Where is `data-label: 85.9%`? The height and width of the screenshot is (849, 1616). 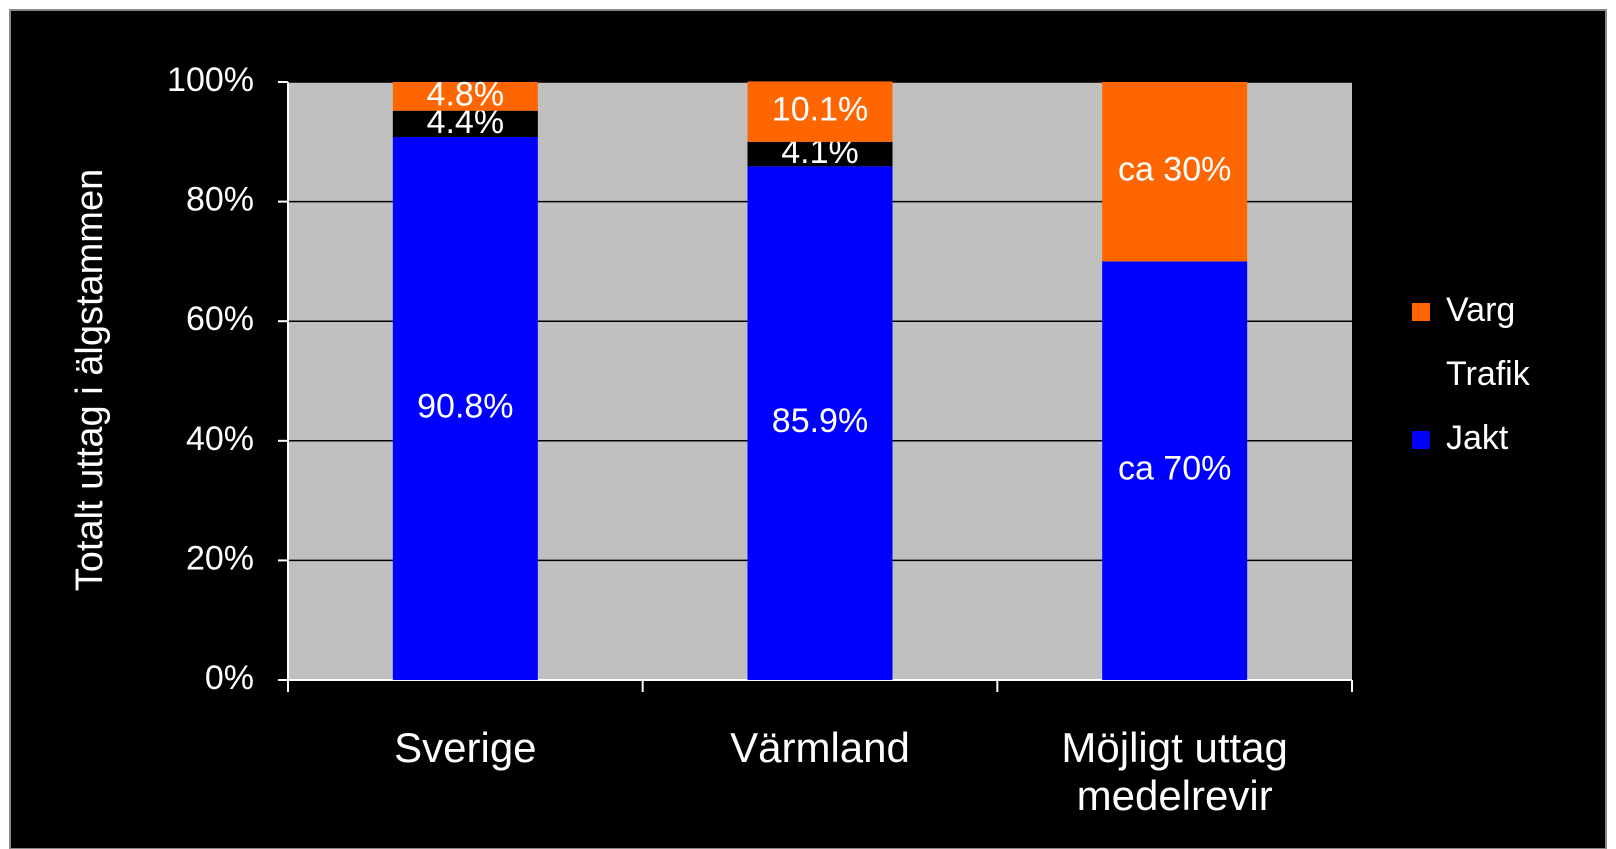
data-label: 85.9% is located at coordinates (820, 421).